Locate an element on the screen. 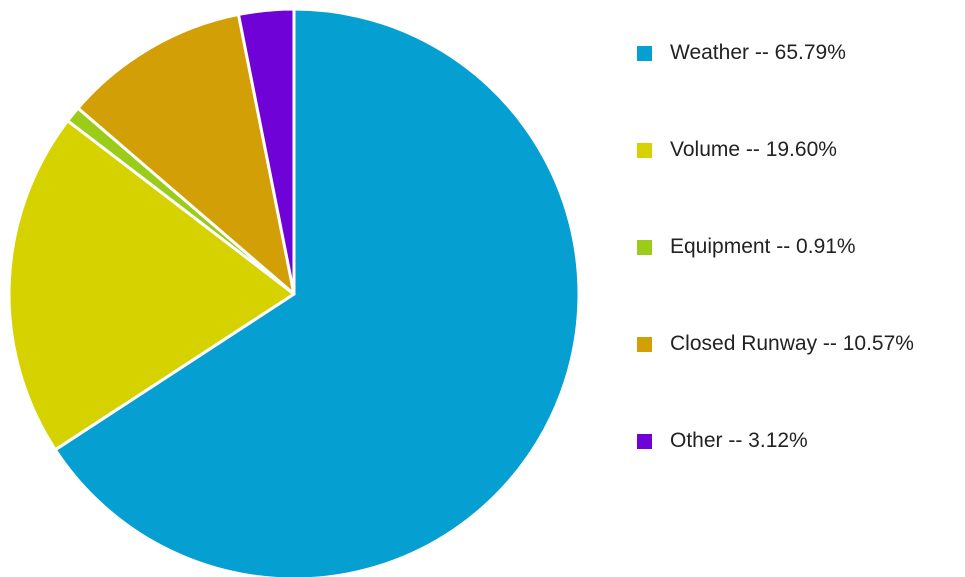  legend-item-closed-runway: Closed Runway -- 10.57% is located at coordinates (775, 344).